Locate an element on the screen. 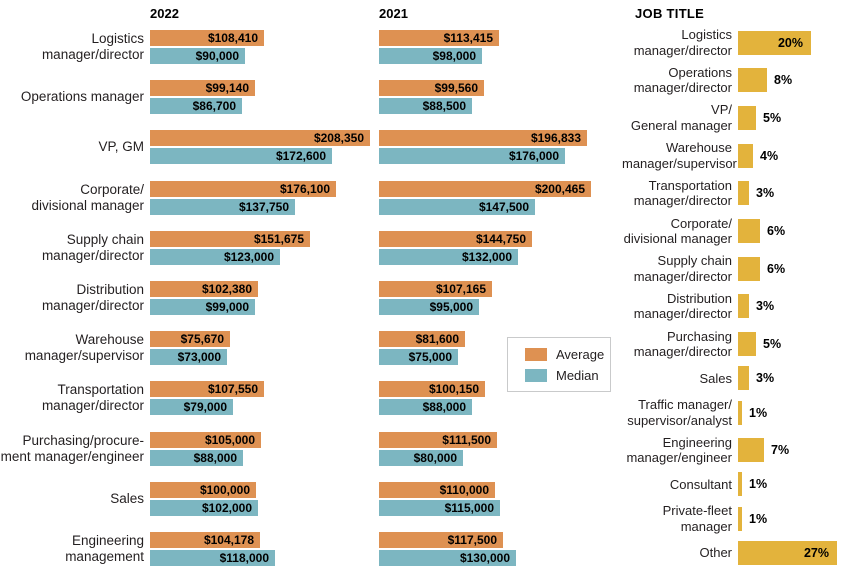 This screenshot has width=854, height=571. average-bar-2022: $108,410 is located at coordinates (207, 38).